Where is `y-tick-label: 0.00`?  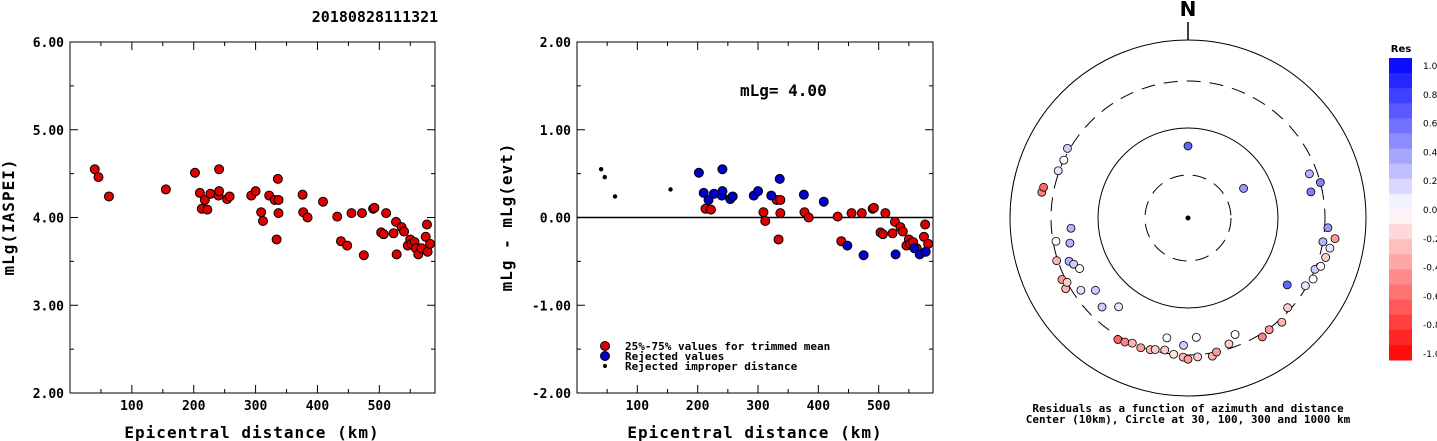
y-tick-label: 0.00 is located at coordinates (555, 219).